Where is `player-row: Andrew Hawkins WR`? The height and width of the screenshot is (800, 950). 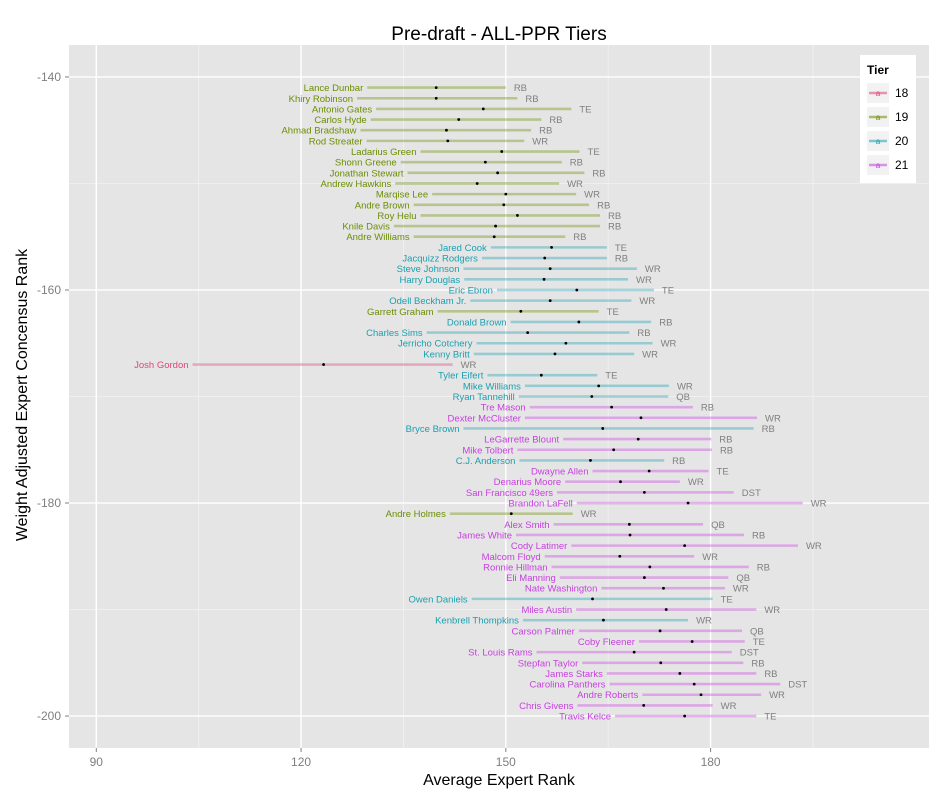 player-row: Andrew Hawkins WR is located at coordinates (452, 184).